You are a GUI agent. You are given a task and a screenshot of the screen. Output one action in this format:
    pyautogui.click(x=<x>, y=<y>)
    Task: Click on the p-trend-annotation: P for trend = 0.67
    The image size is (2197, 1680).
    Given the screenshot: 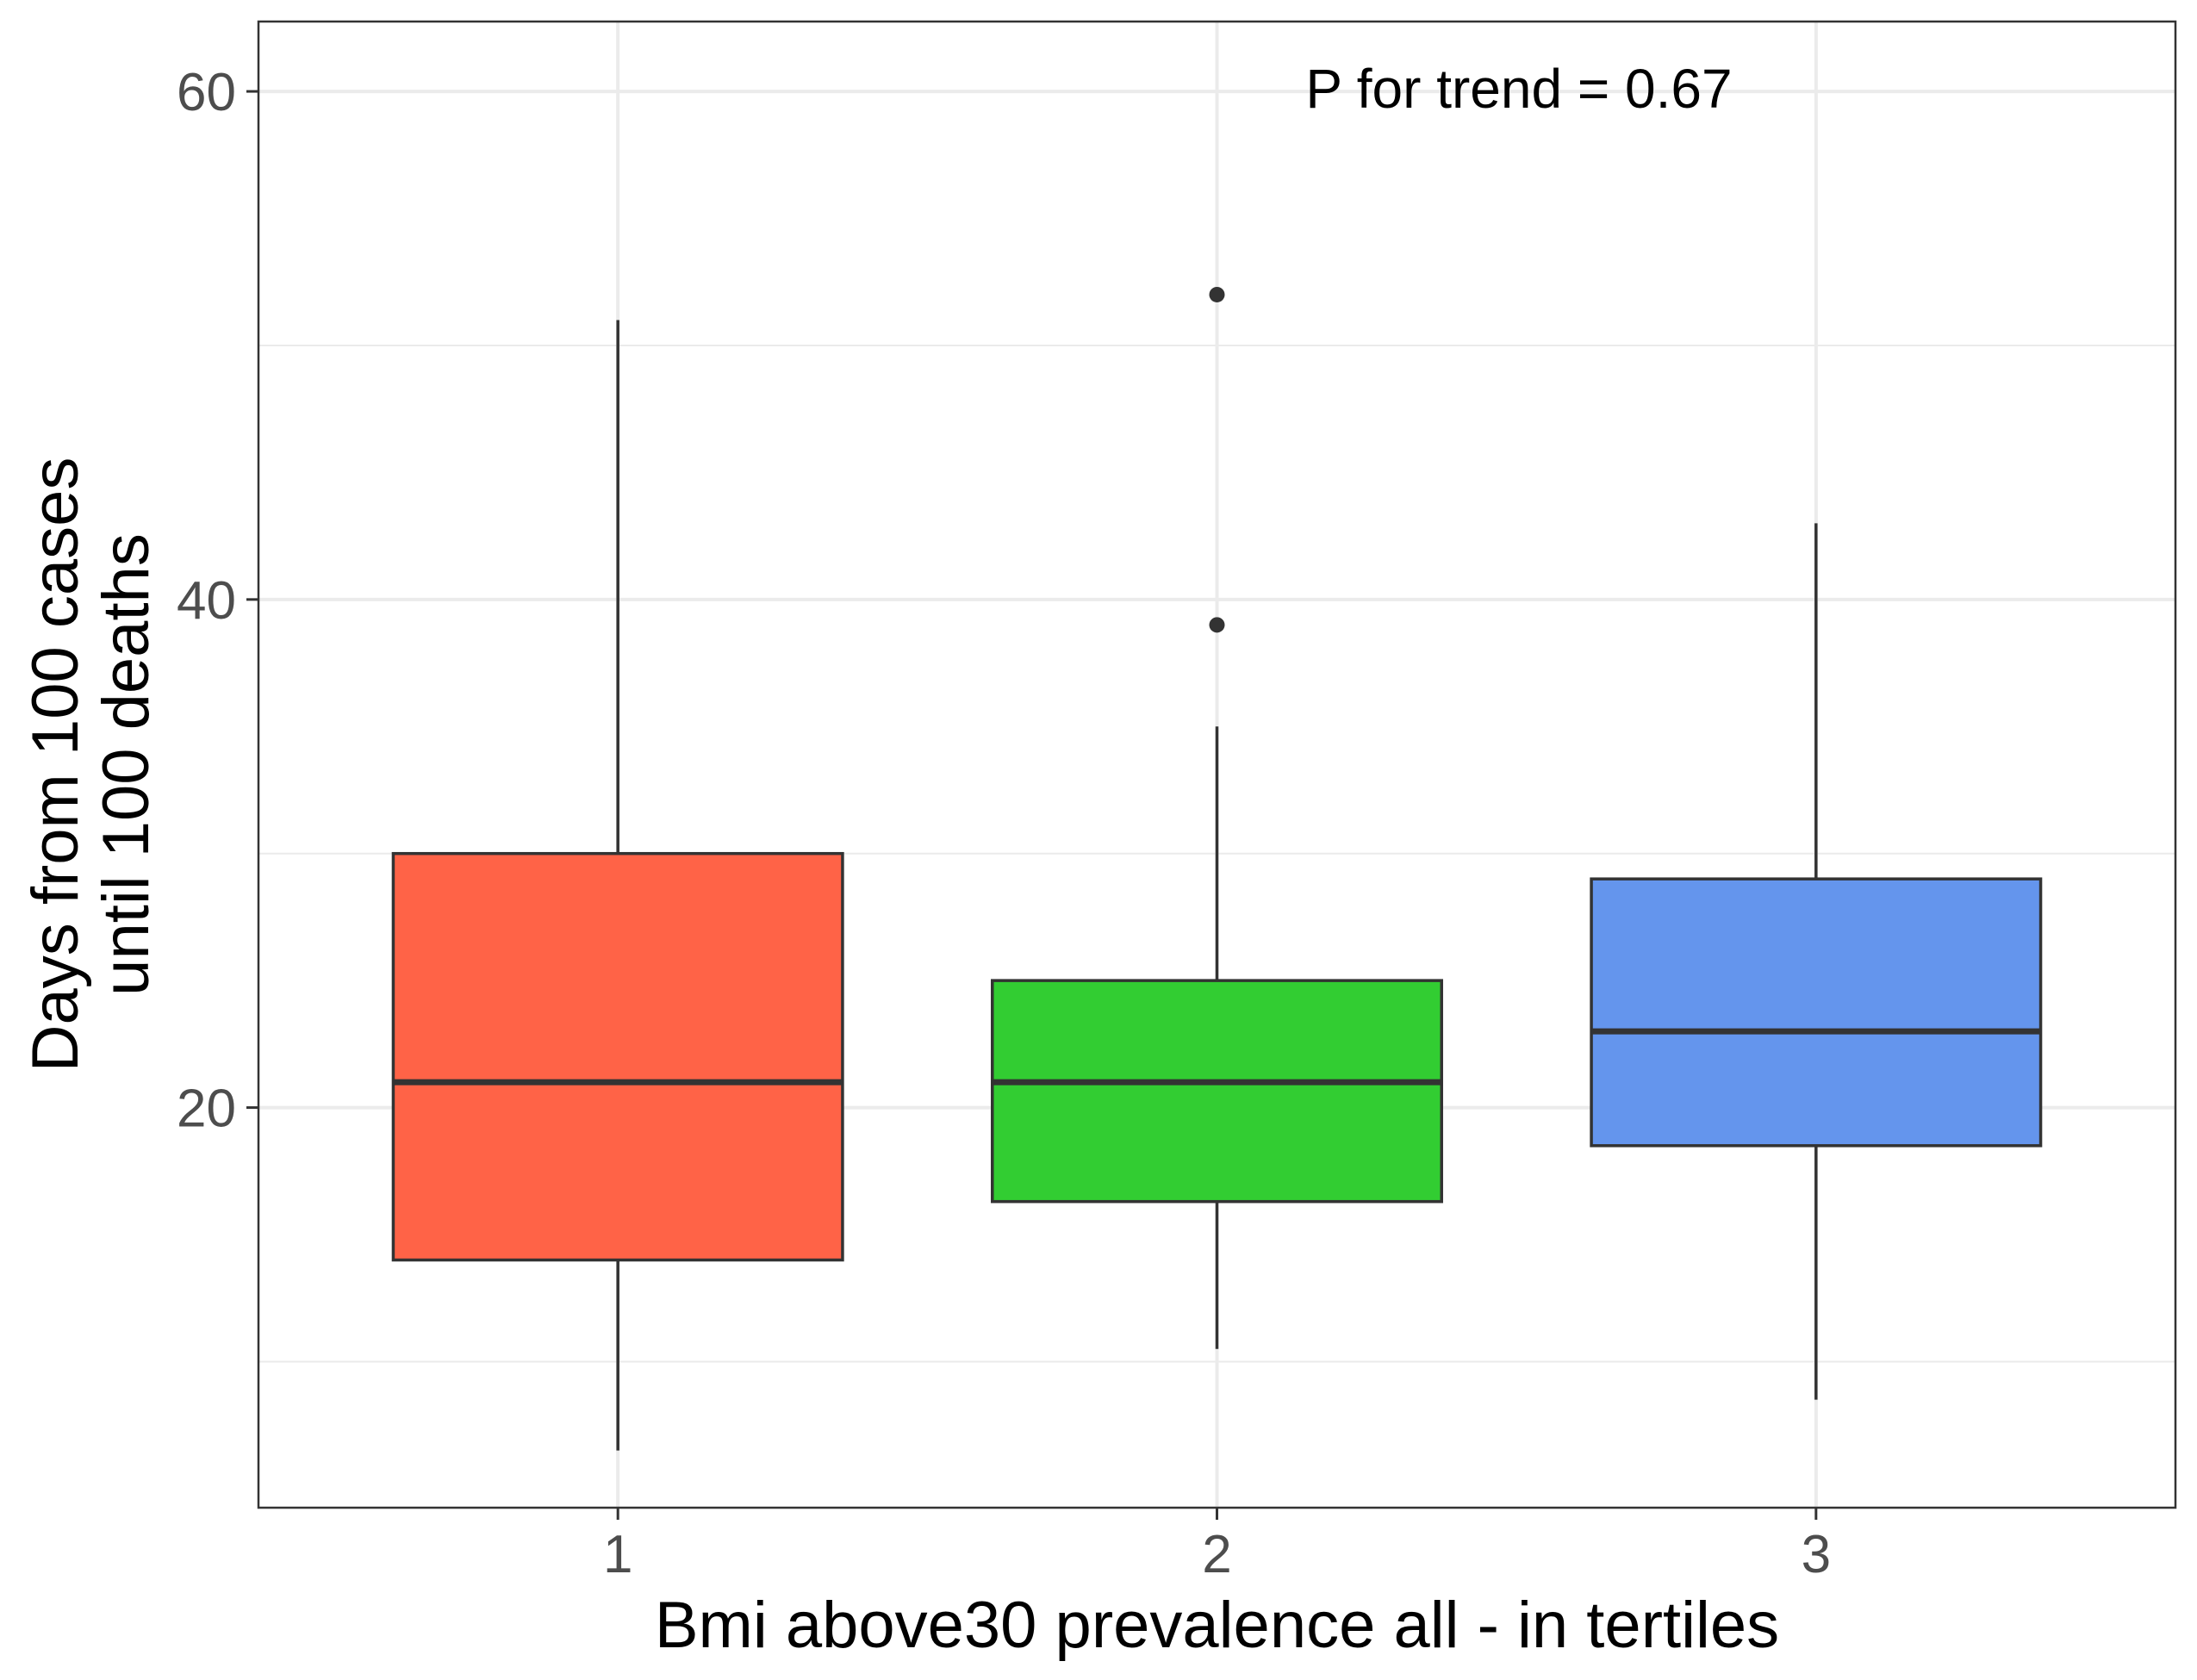 What is the action you would take?
    pyautogui.click(x=1518, y=89)
    